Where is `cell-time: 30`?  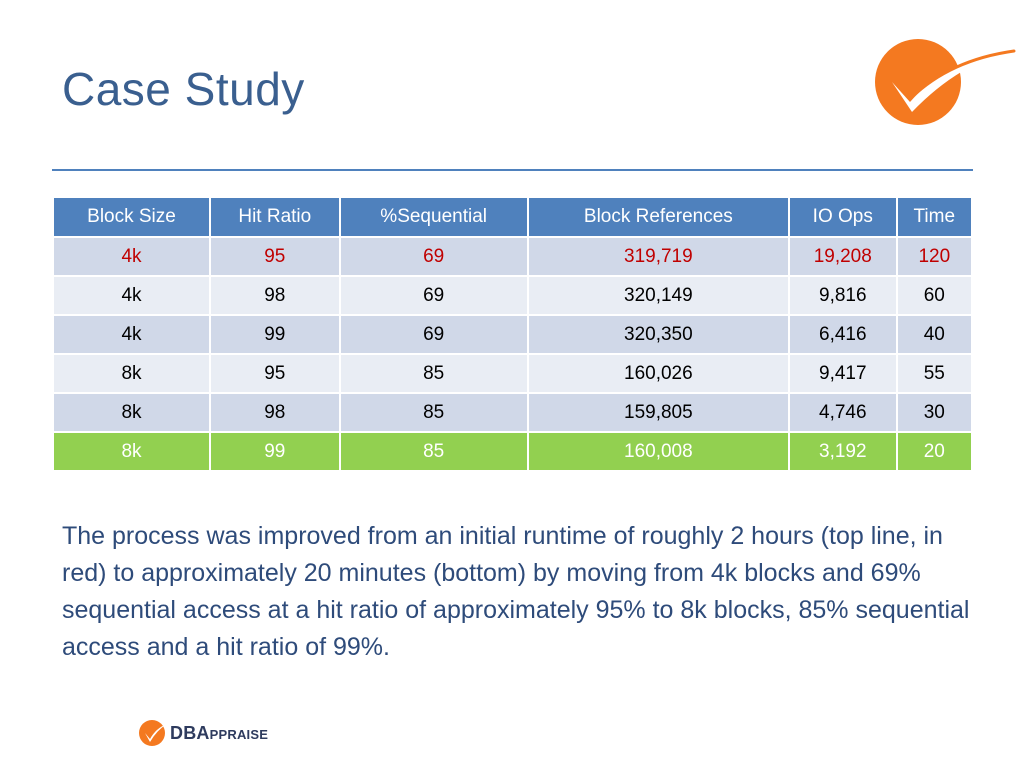 cell-time: 30 is located at coordinates (934, 412).